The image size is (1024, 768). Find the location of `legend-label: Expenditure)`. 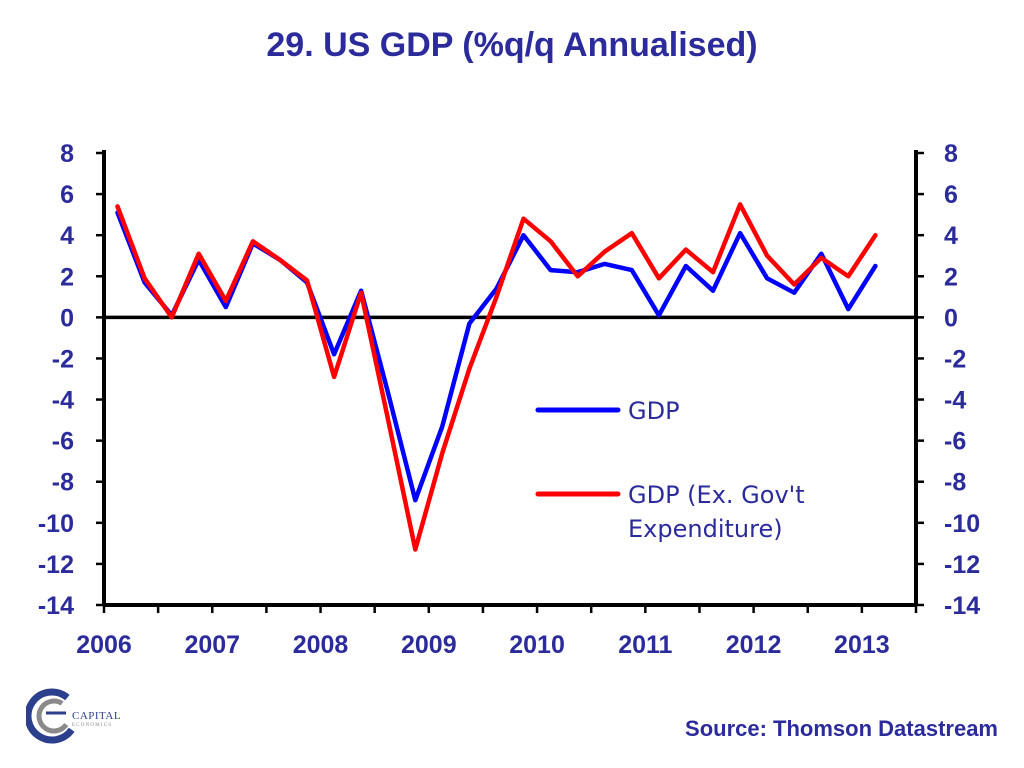

legend-label: Expenditure) is located at coordinates (705, 529).